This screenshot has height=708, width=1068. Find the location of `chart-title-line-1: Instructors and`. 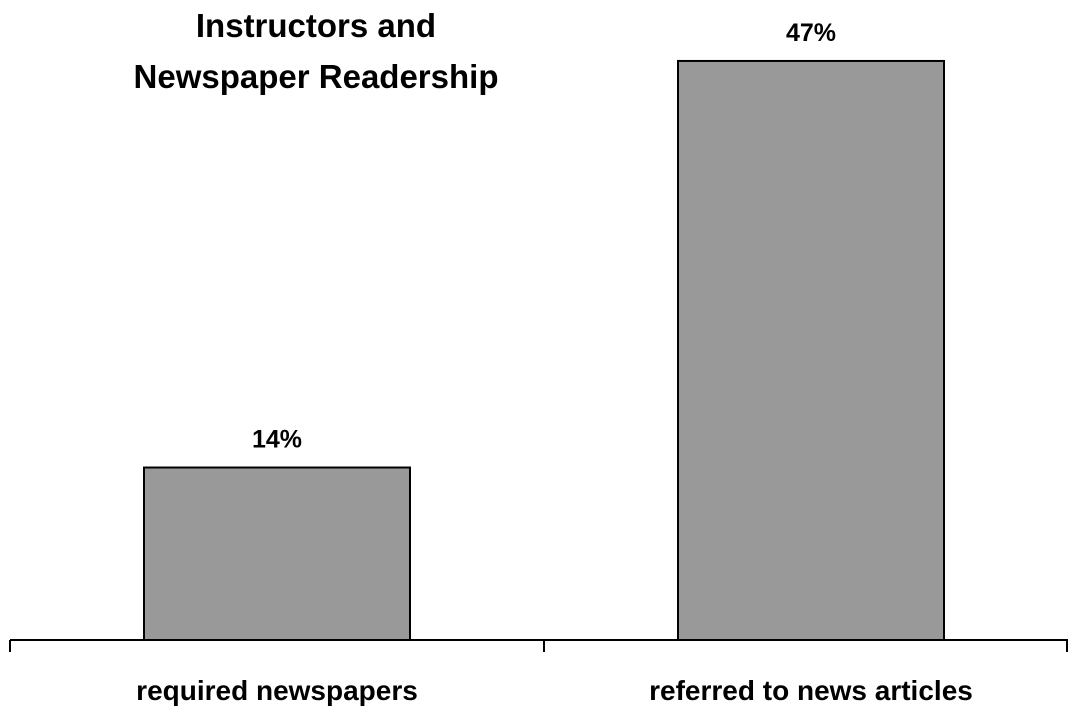

chart-title-line-1: Instructors and is located at coordinates (316, 25).